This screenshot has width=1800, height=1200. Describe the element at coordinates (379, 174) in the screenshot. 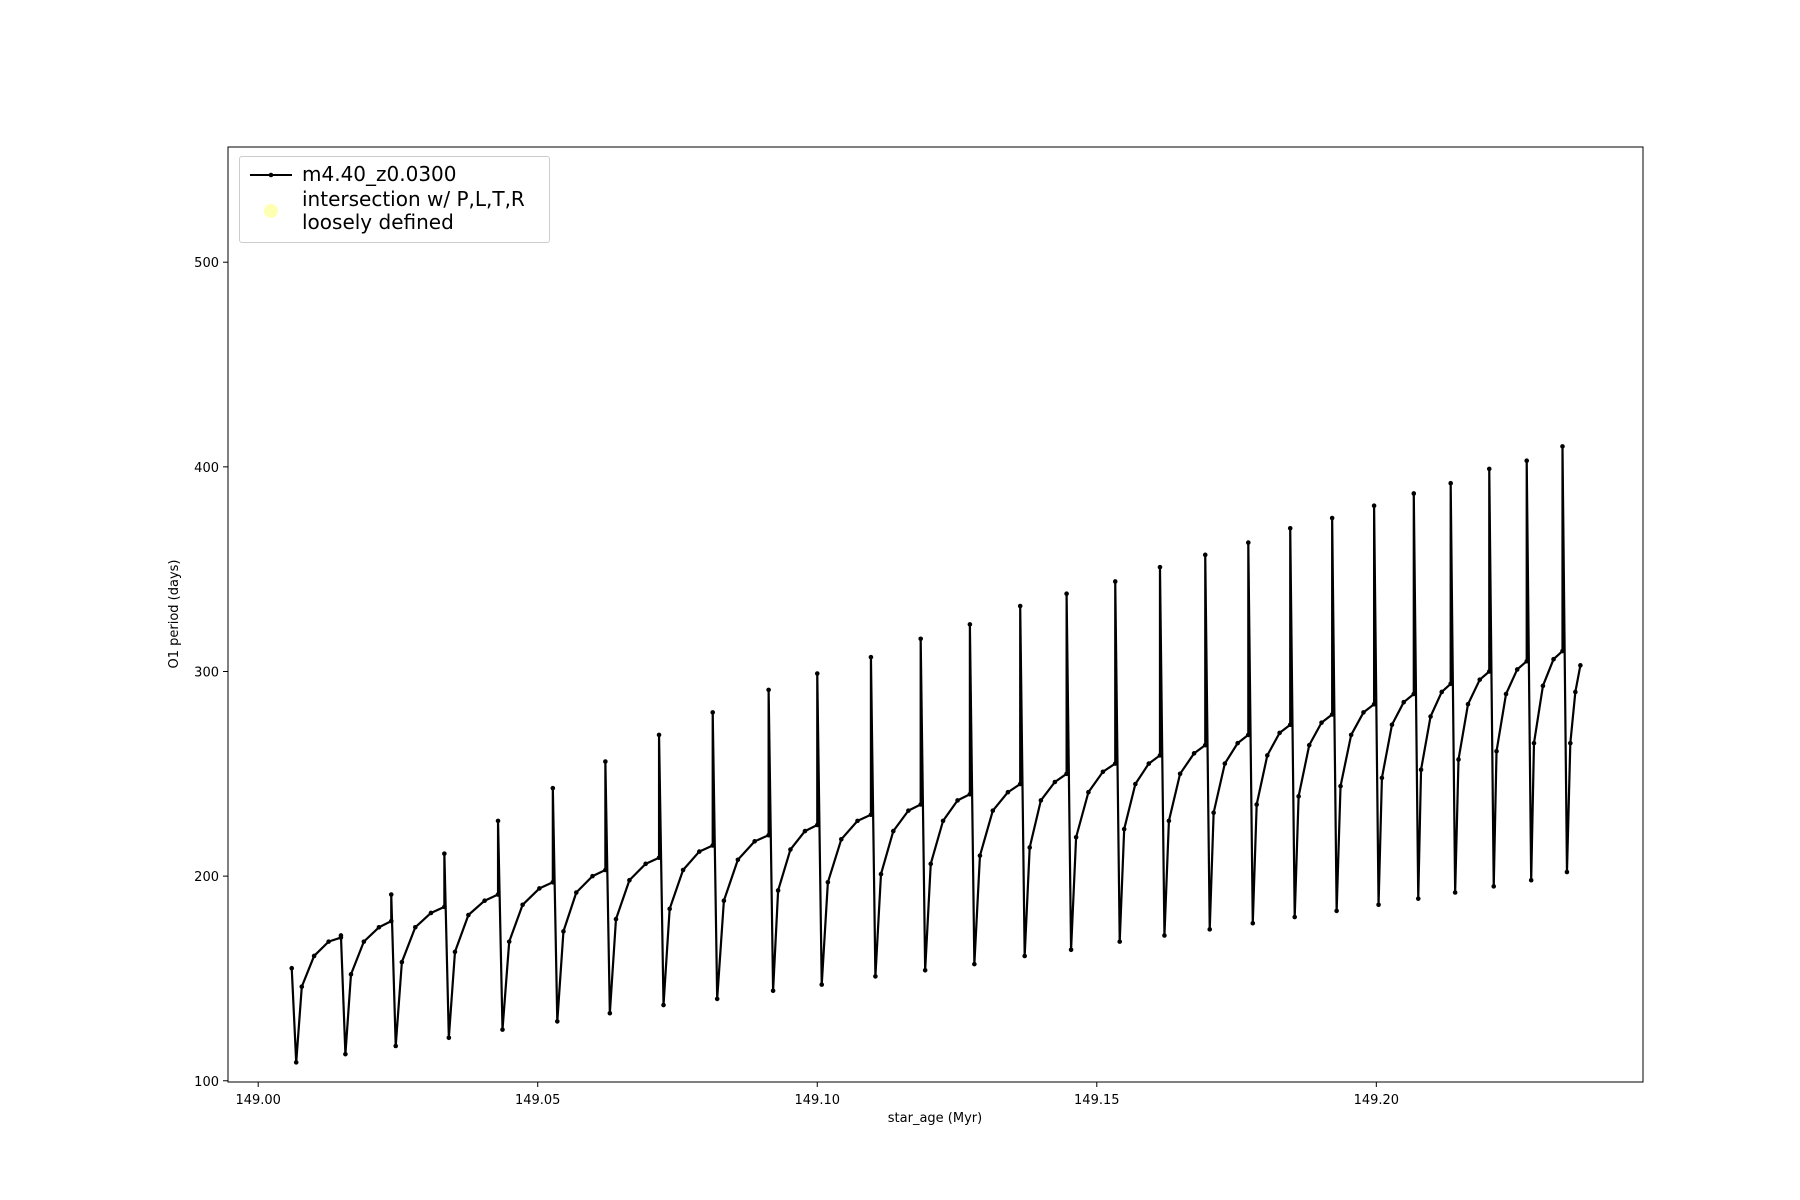

I see `legend-label: m4.40_z0.0300` at that location.